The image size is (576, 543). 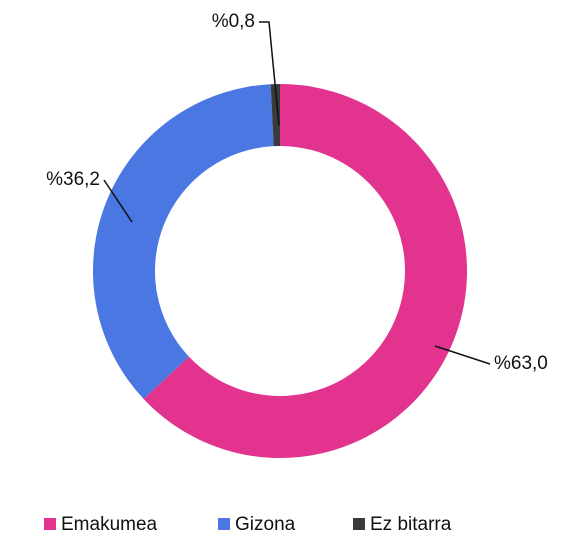 What do you see at coordinates (233, 21) in the screenshot?
I see `data-label: %0,8` at bounding box center [233, 21].